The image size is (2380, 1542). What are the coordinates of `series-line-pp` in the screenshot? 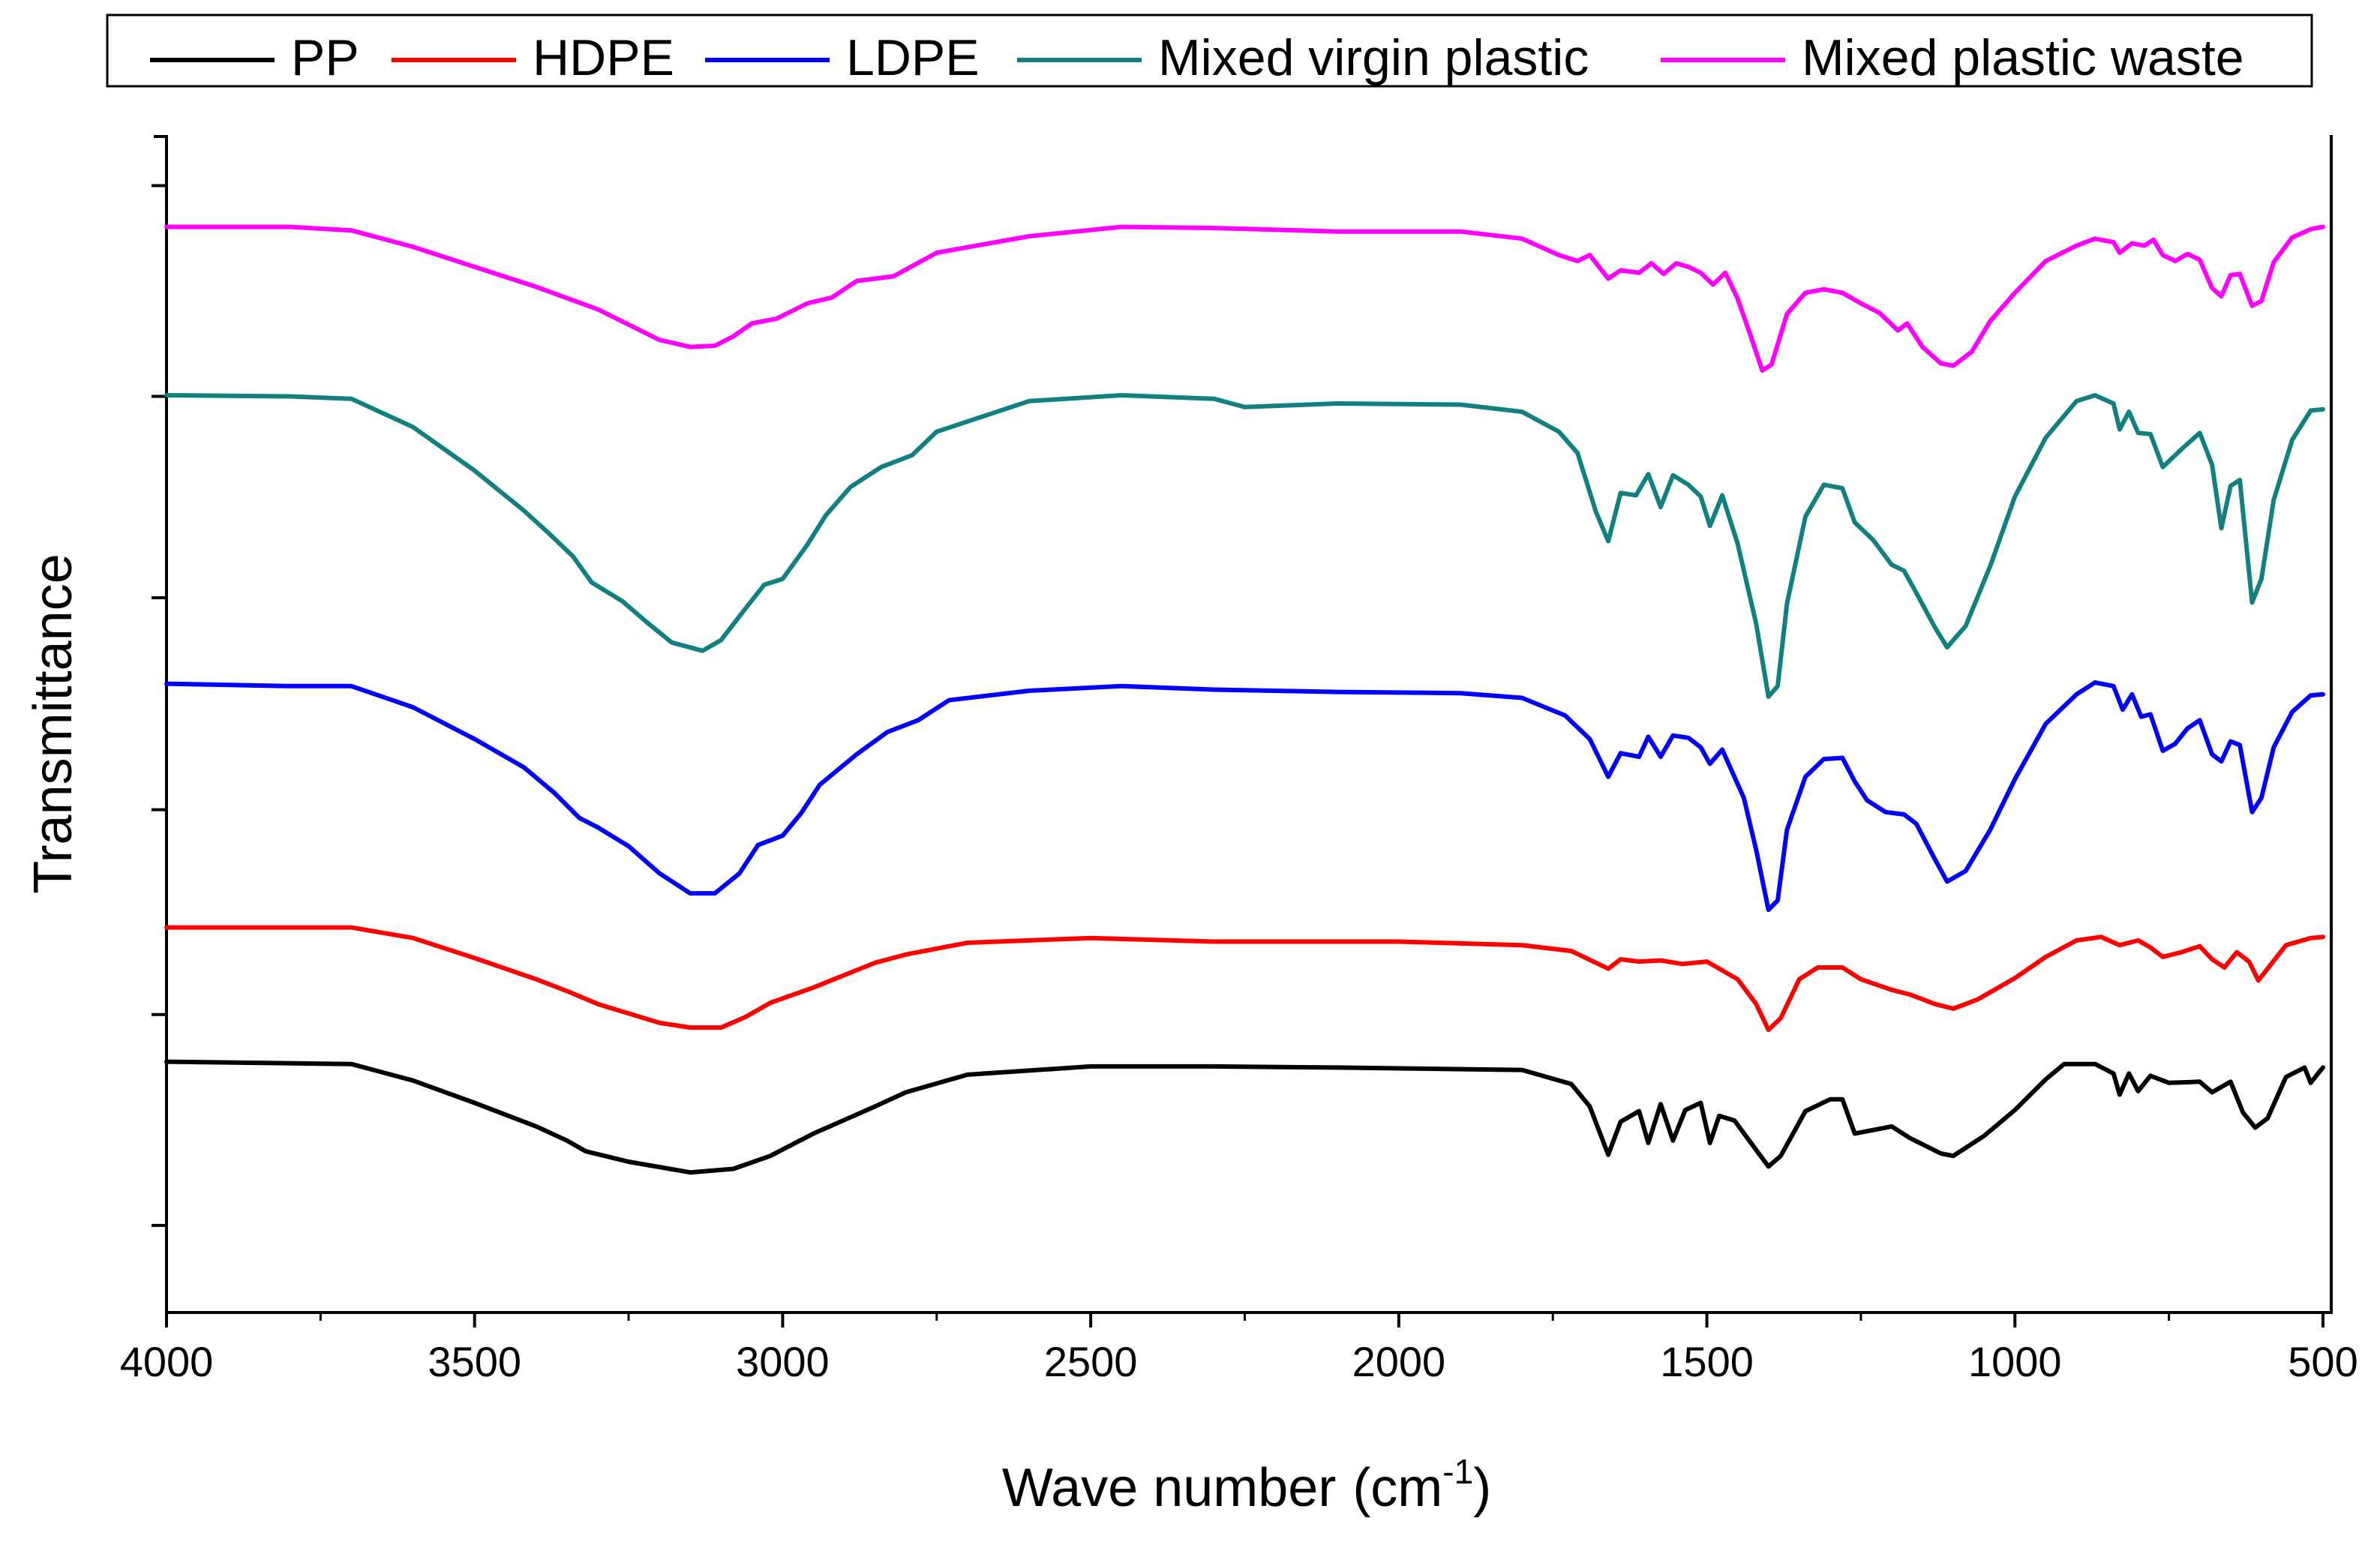 It's located at (1244, 1117).